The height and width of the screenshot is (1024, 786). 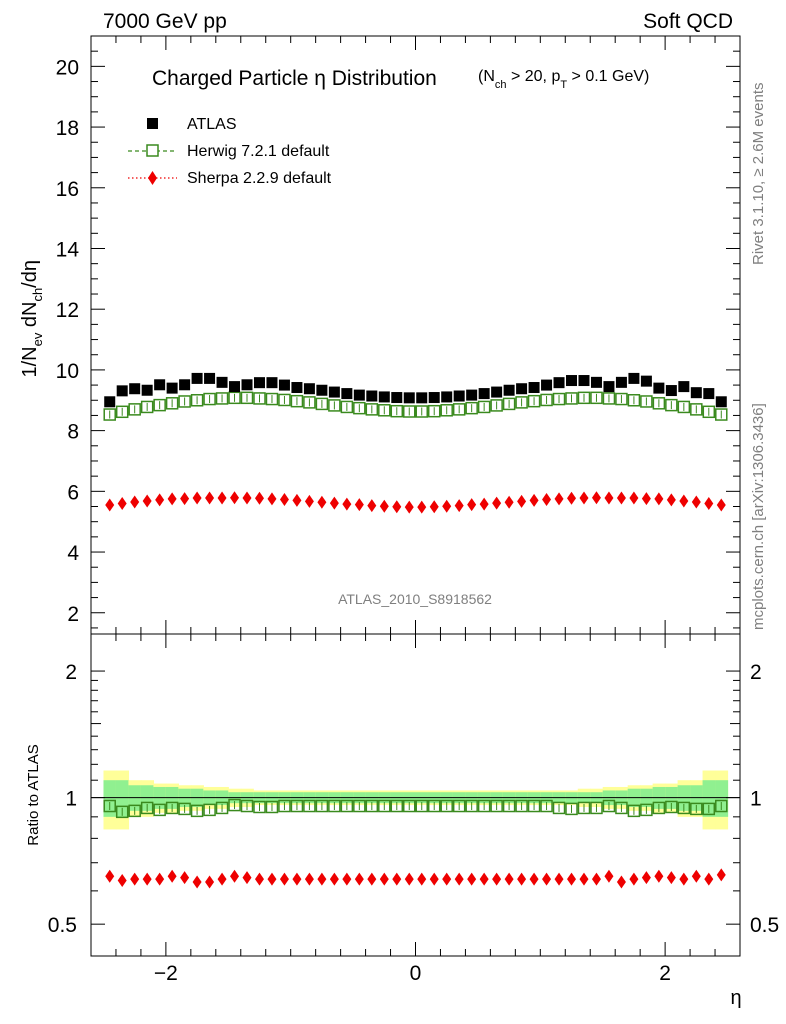 I want to click on x-tick-label: −2, so click(x=166, y=973).